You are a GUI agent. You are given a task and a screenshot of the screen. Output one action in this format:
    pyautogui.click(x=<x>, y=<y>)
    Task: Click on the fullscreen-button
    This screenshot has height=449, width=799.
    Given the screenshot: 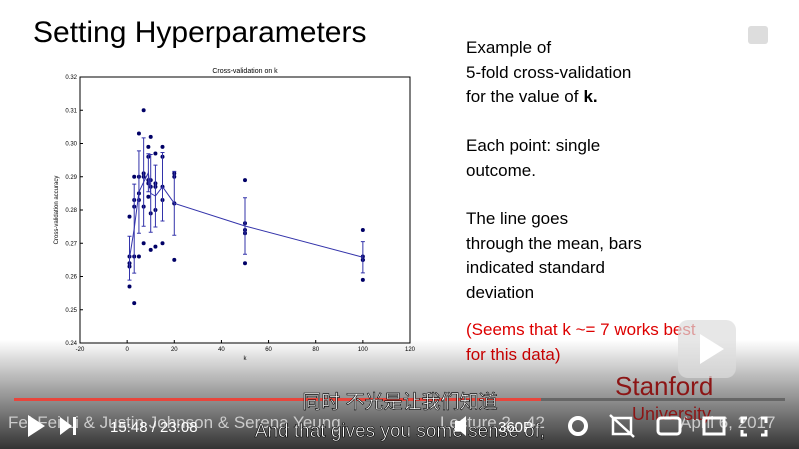 What is the action you would take?
    pyautogui.click(x=754, y=426)
    